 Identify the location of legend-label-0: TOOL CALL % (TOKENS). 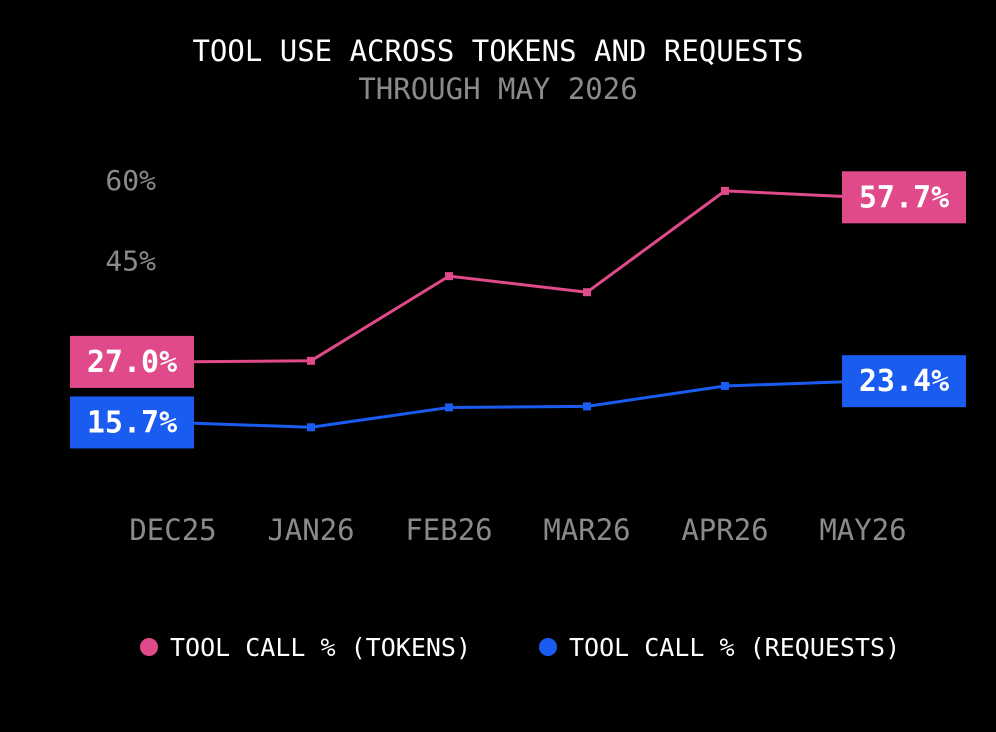
(320, 647).